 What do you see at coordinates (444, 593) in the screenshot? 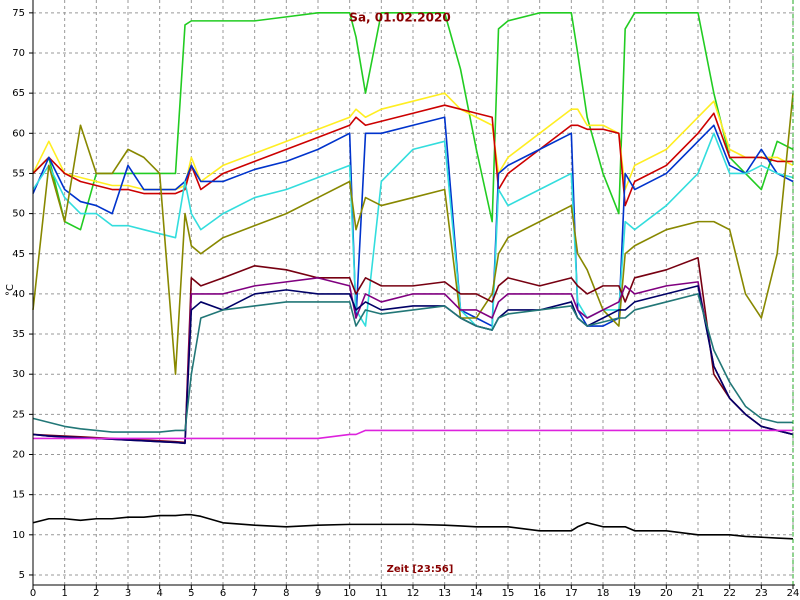
I see `x-tick-label: 13` at bounding box center [444, 593].